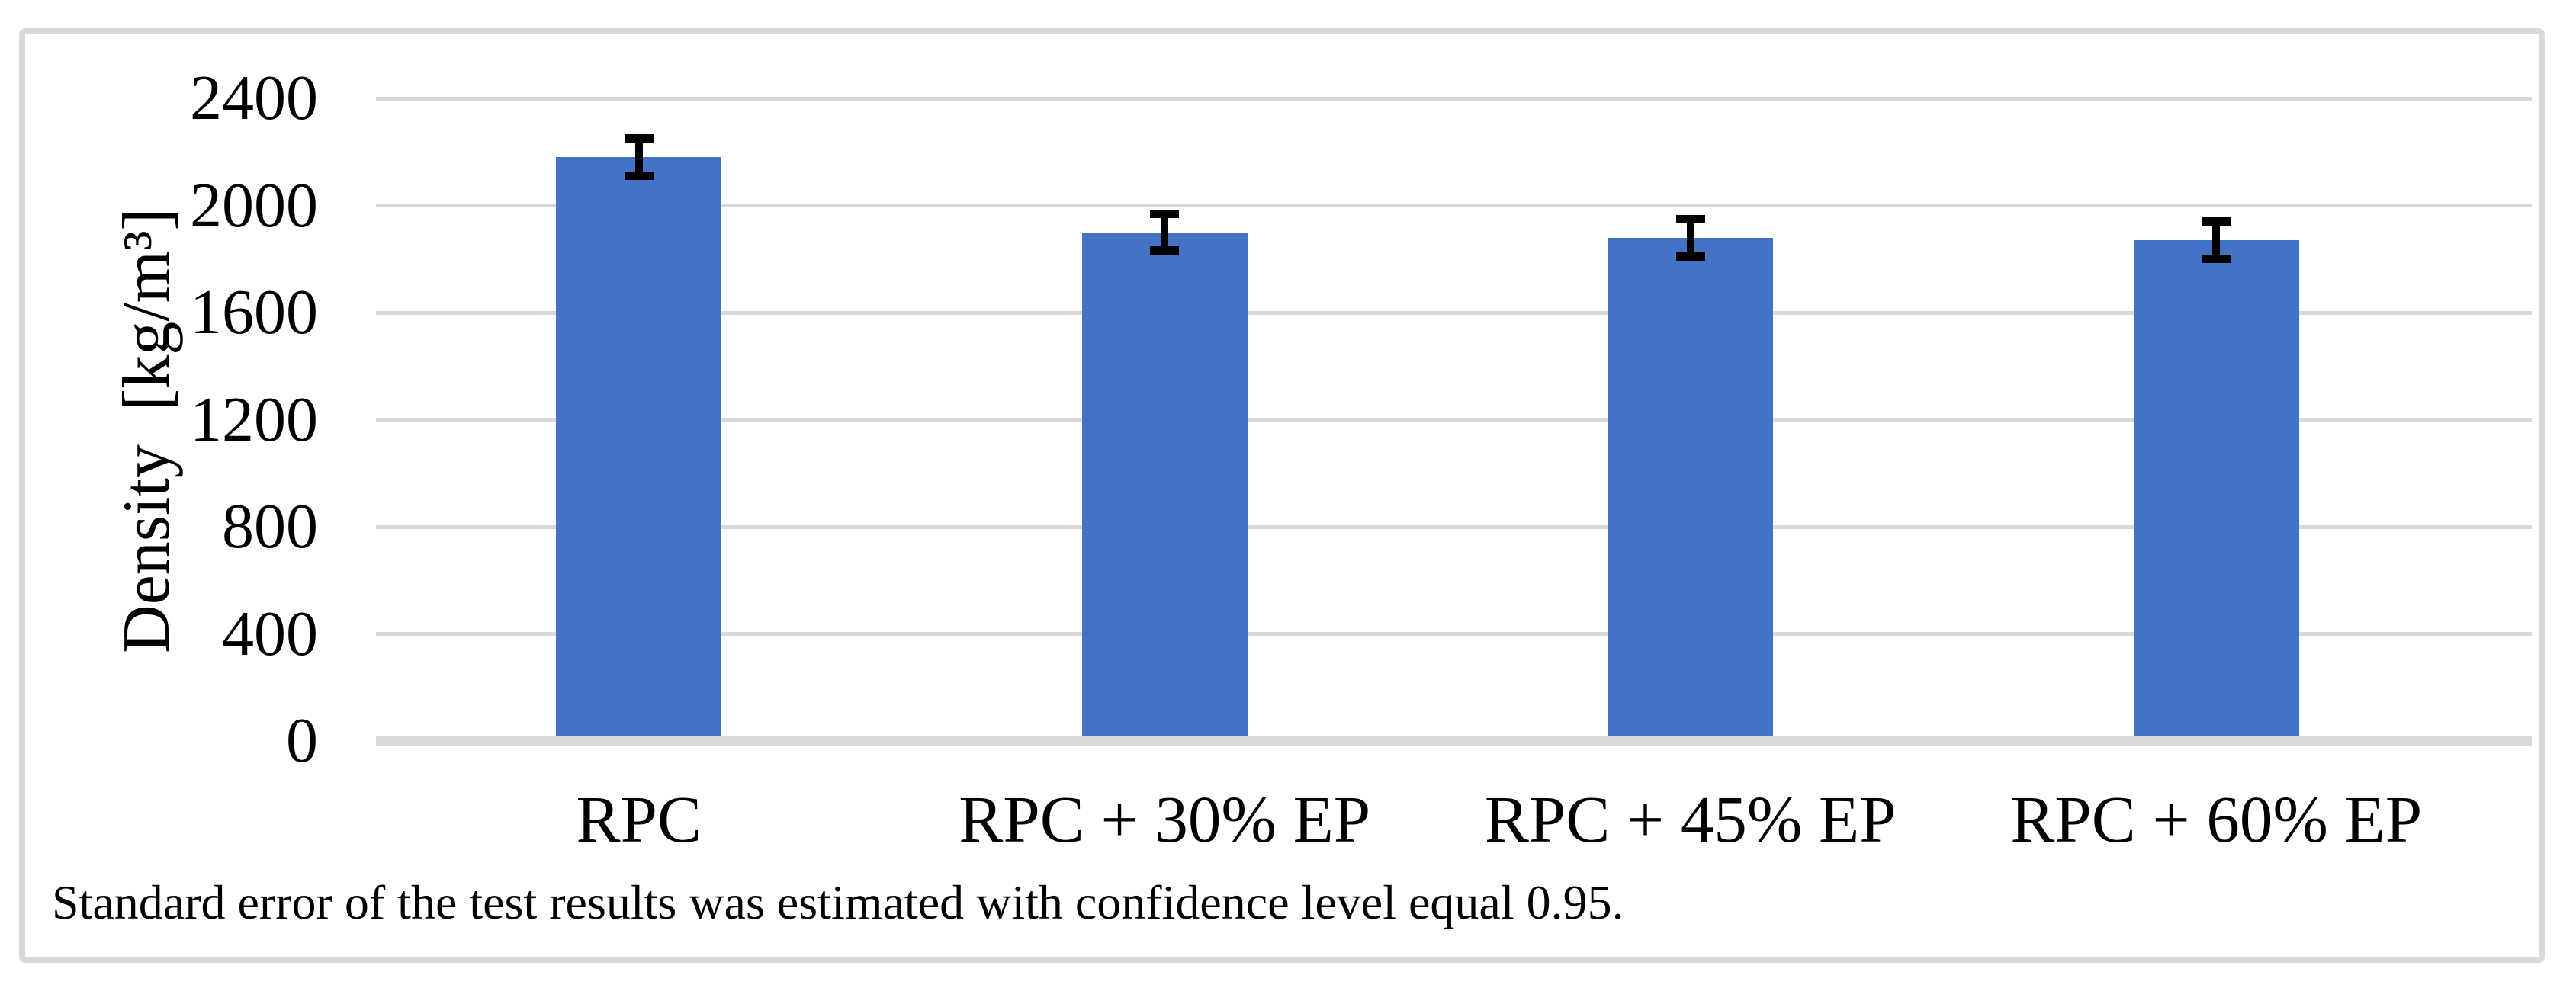 The image size is (2576, 988). What do you see at coordinates (1165, 819) in the screenshot?
I see `x-category-label: RPC + 30% EP` at bounding box center [1165, 819].